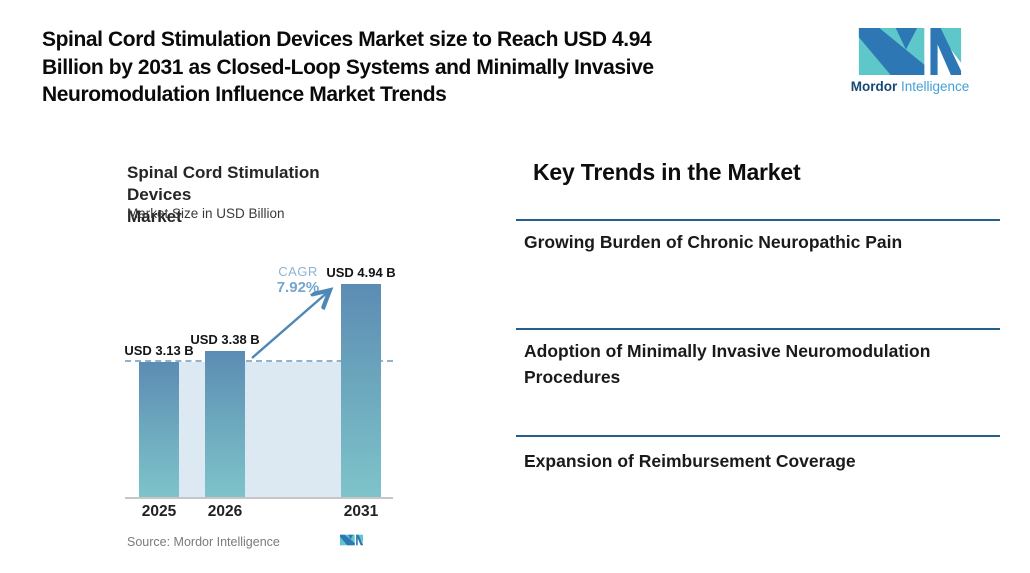 The image size is (1030, 573). Describe the element at coordinates (351, 540) in the screenshot. I see `mordor-footer-logo-icon` at that location.